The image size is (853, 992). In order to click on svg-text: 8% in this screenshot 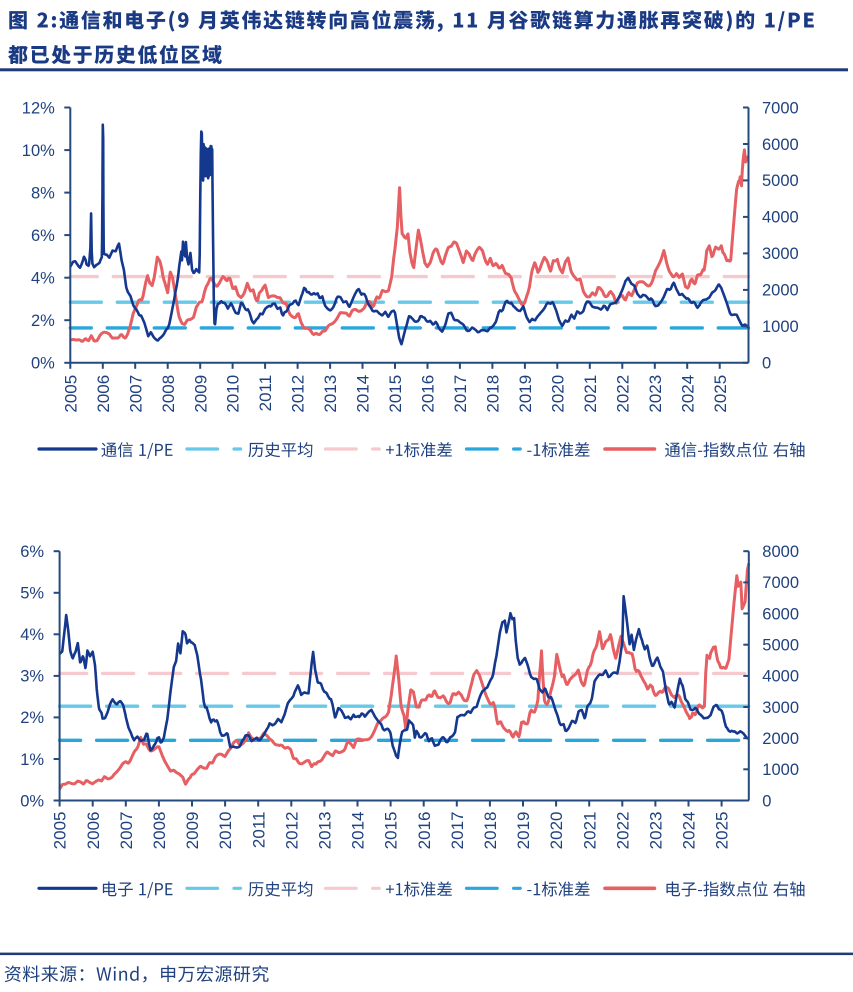, I will do `click(43, 193)`.